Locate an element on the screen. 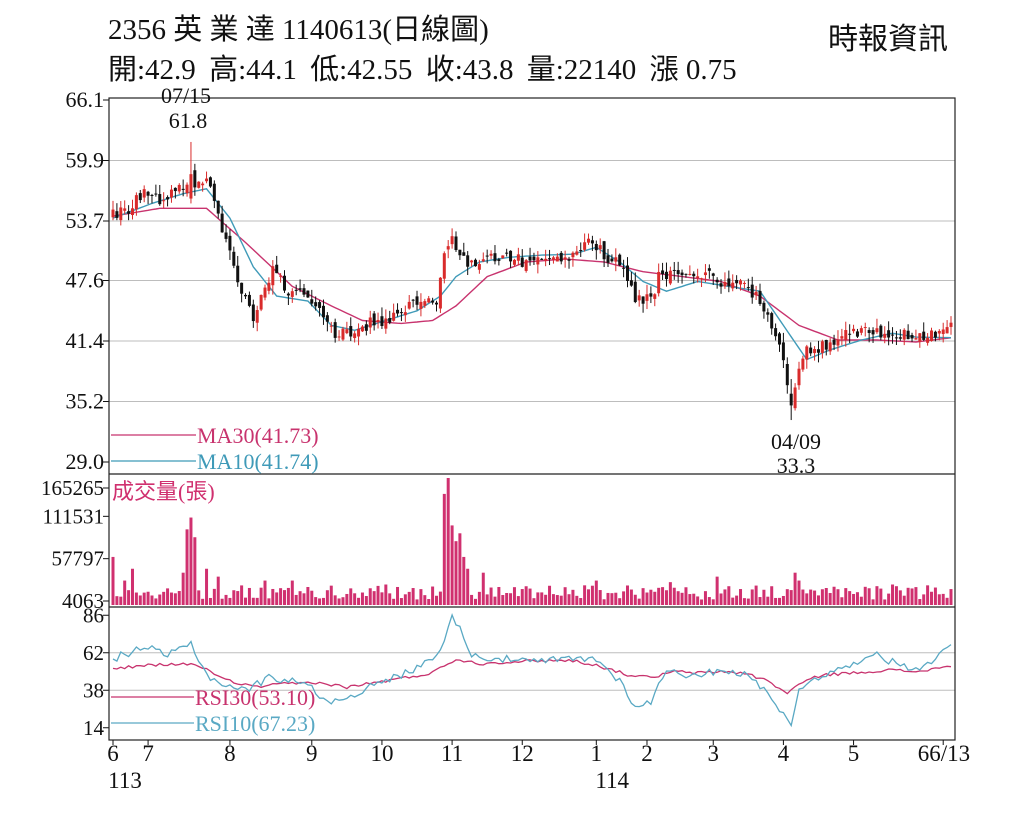  price-change: 漲 0.75 is located at coordinates (693, 70).